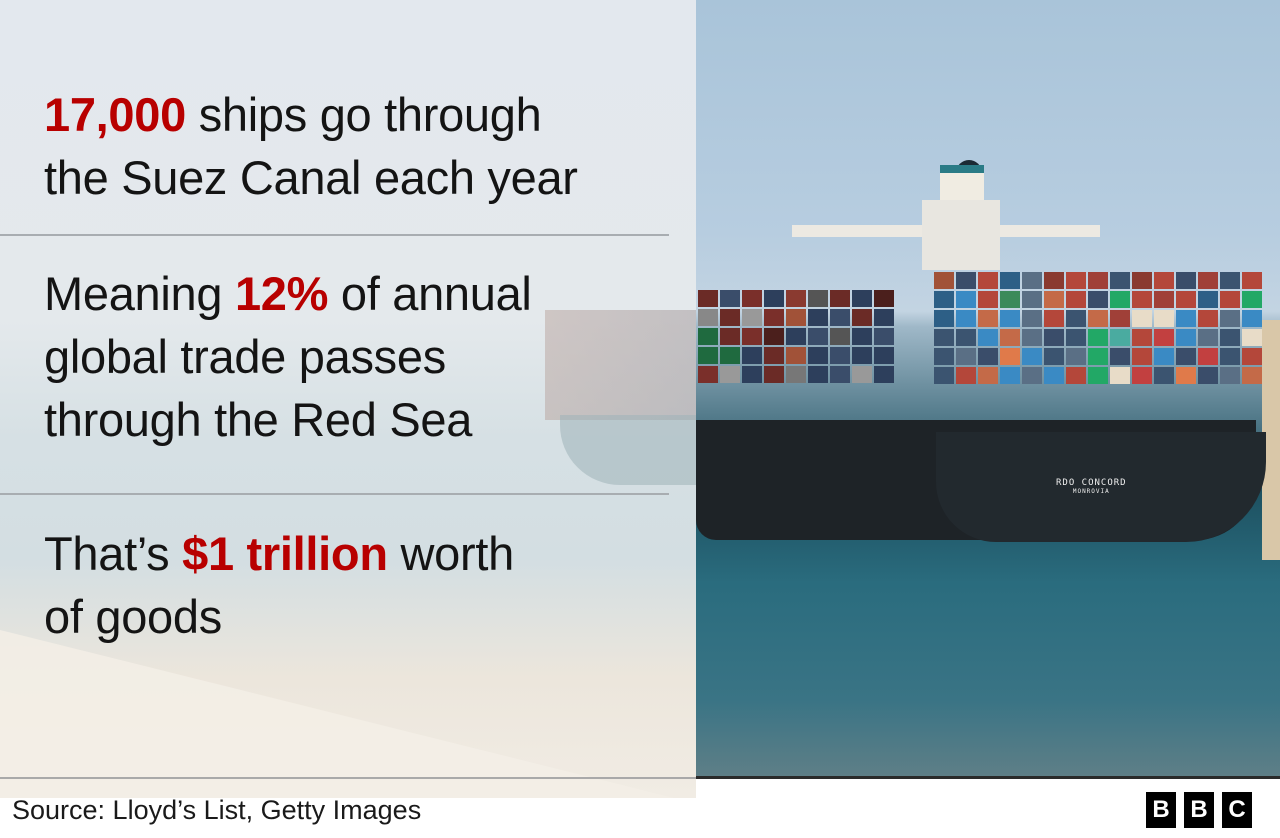  I want to click on bbc-logo: B B C, so click(1199, 810).